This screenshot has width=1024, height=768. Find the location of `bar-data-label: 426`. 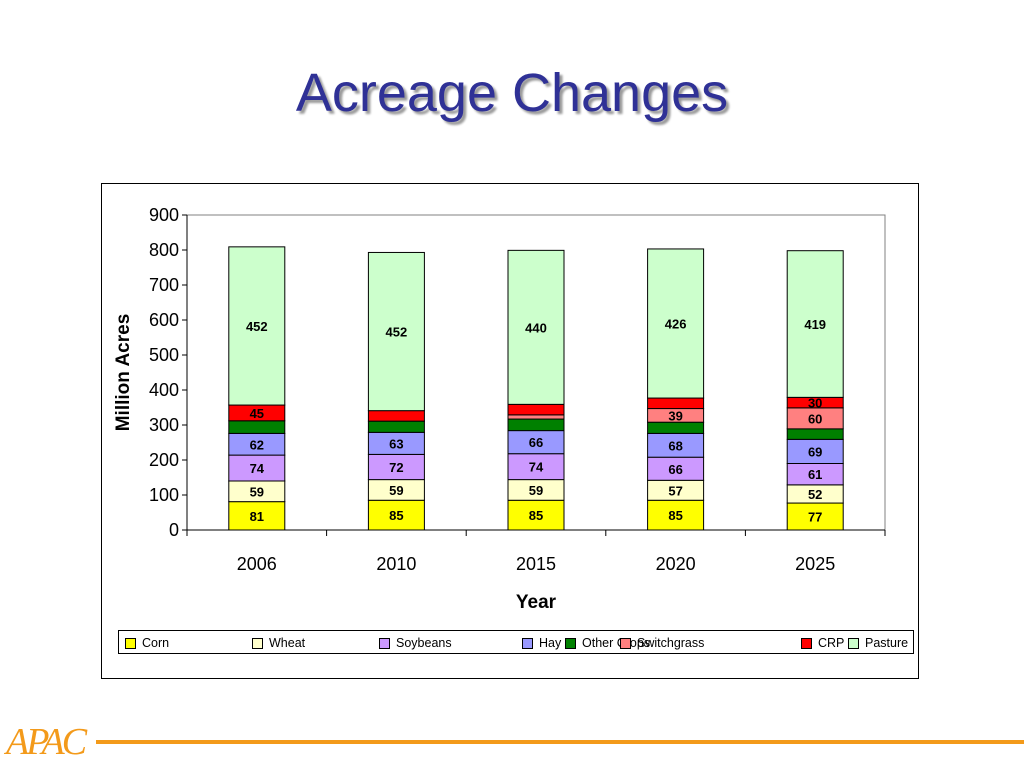

bar-data-label: 426 is located at coordinates (676, 324).